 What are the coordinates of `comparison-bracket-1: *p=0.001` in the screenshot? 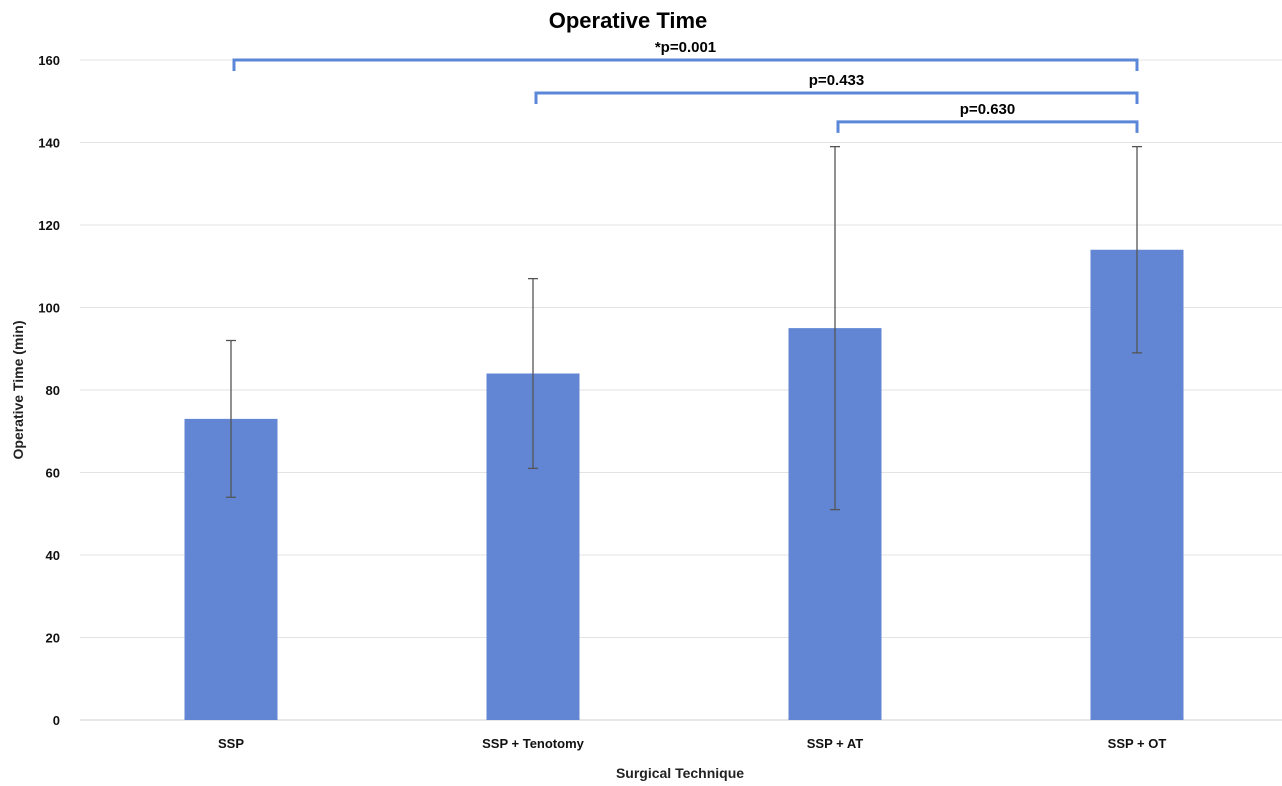 It's located at (685, 55).